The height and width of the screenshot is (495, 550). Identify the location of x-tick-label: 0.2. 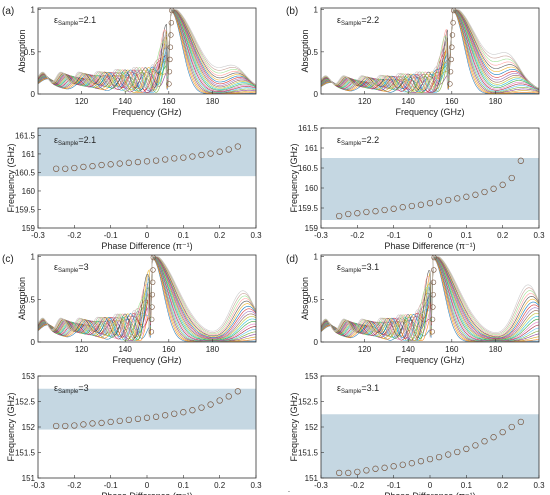
(503, 235).